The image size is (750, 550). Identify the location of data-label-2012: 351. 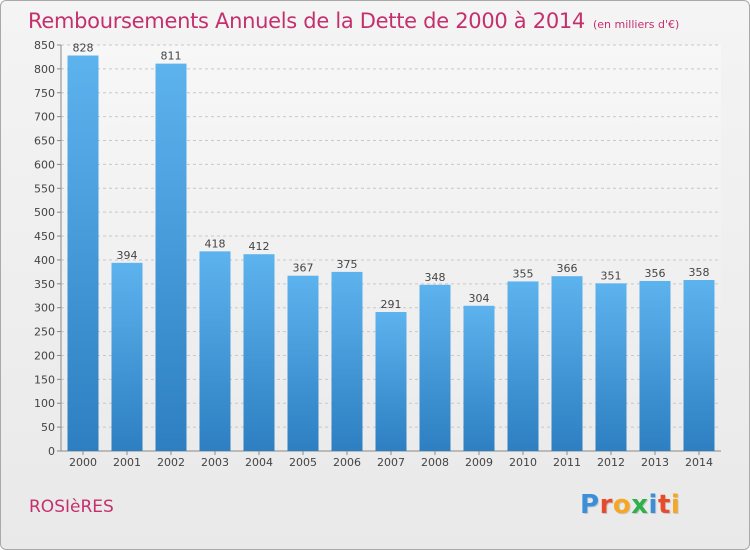
(611, 275).